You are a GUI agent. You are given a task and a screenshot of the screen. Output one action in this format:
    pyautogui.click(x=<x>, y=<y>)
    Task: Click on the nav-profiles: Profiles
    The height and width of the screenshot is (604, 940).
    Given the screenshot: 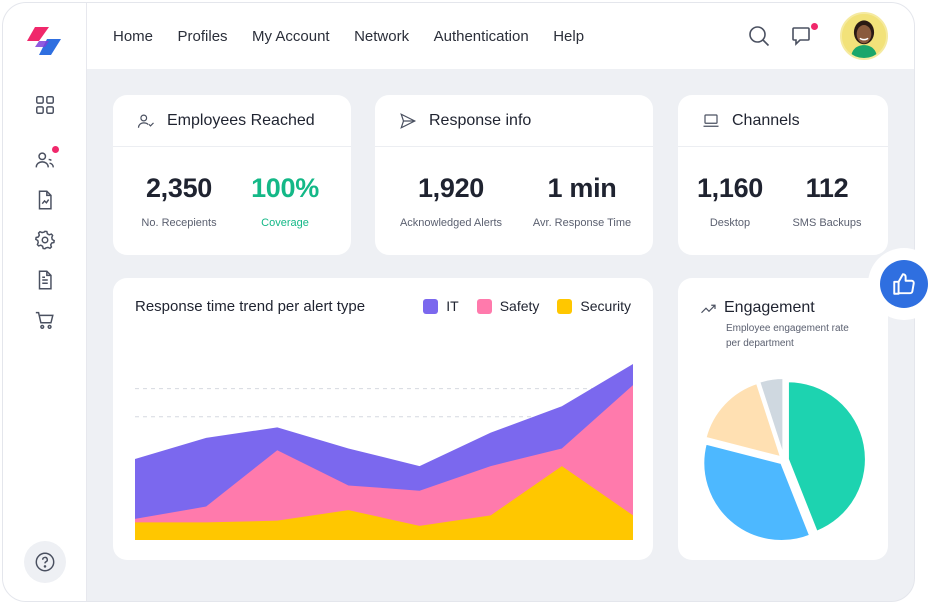 What is the action you would take?
    pyautogui.click(x=202, y=36)
    